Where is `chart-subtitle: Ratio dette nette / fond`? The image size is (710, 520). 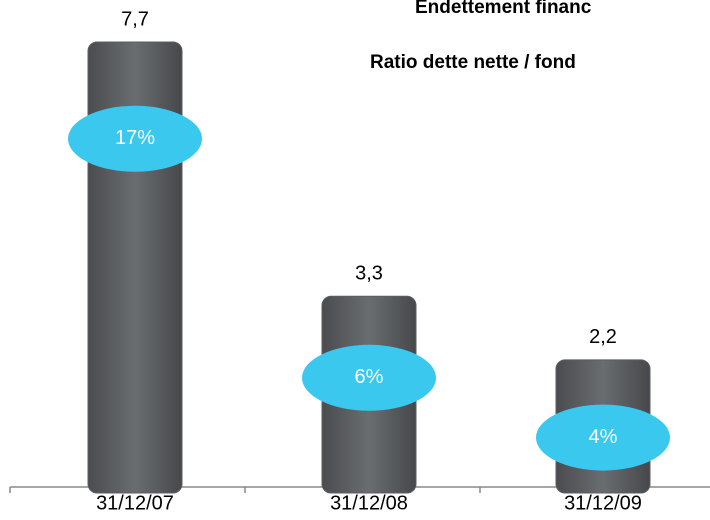
chart-subtitle: Ratio dette nette / fond is located at coordinates (473, 62).